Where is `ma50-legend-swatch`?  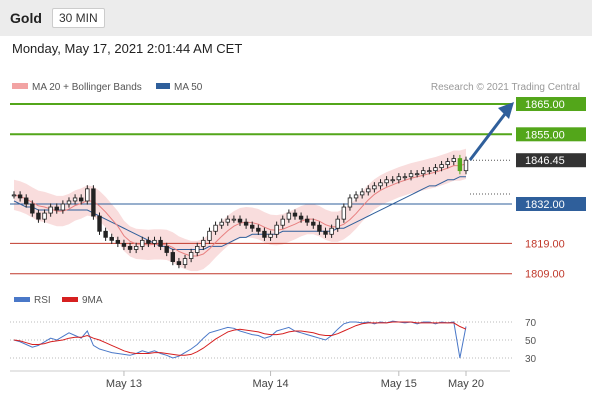
ma50-legend-swatch is located at coordinates (163, 86).